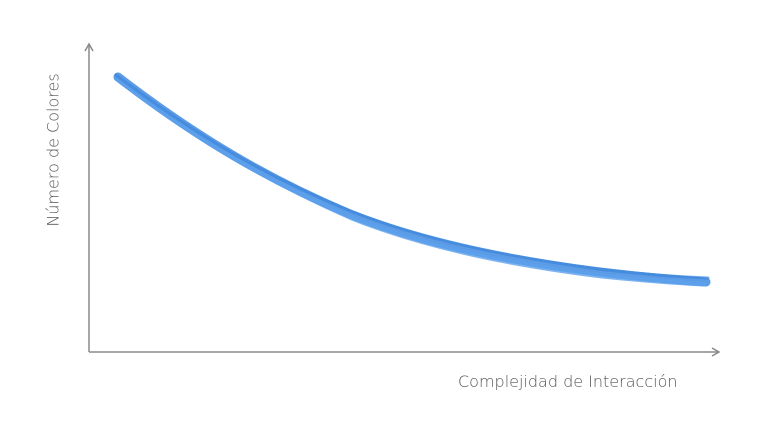 Image resolution: width=764 pixels, height=421 pixels. Describe the element at coordinates (89, 47) in the screenshot. I see `y-axis-arrow-icon` at that location.